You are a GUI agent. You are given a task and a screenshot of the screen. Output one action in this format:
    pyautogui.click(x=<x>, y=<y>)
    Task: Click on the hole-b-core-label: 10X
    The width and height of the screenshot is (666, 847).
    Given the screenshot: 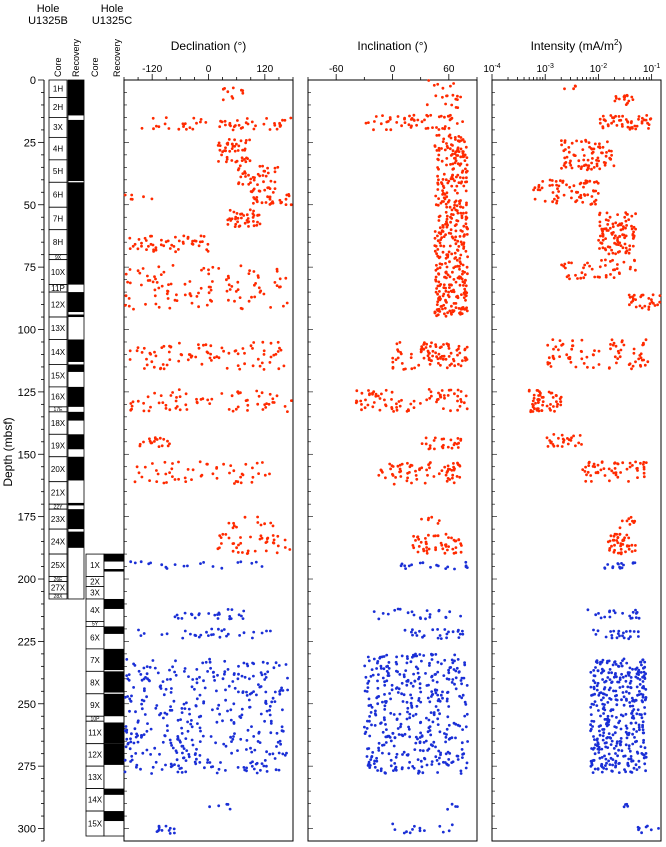 What is the action you would take?
    pyautogui.click(x=58, y=272)
    